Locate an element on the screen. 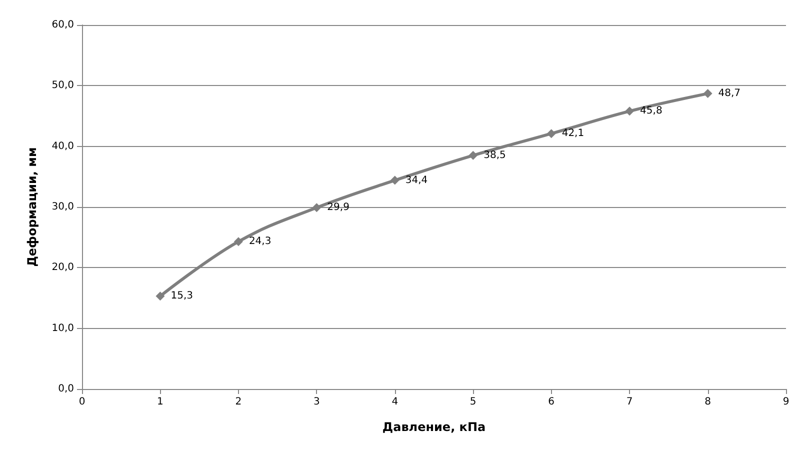 The width and height of the screenshot is (798, 452). y-tick-label: 50,0 is located at coordinates (63, 86).